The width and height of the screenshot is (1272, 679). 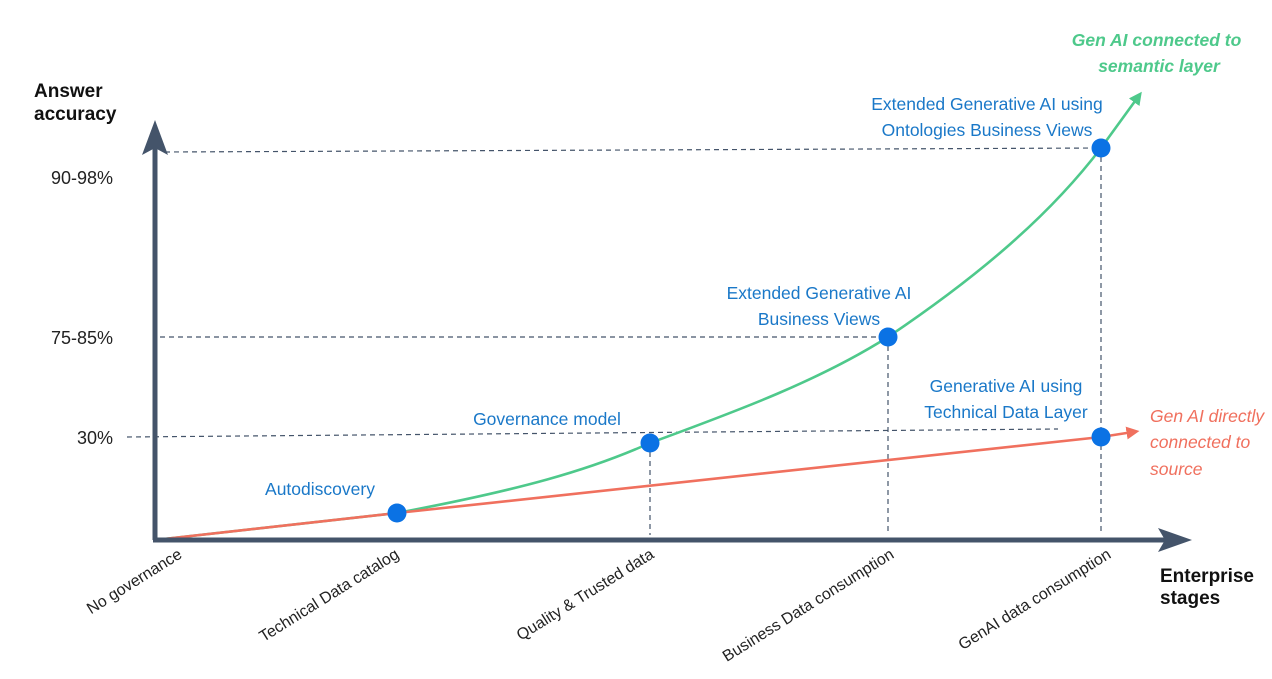 I want to click on x-tick-label: No governance, so click(x=134, y=582).